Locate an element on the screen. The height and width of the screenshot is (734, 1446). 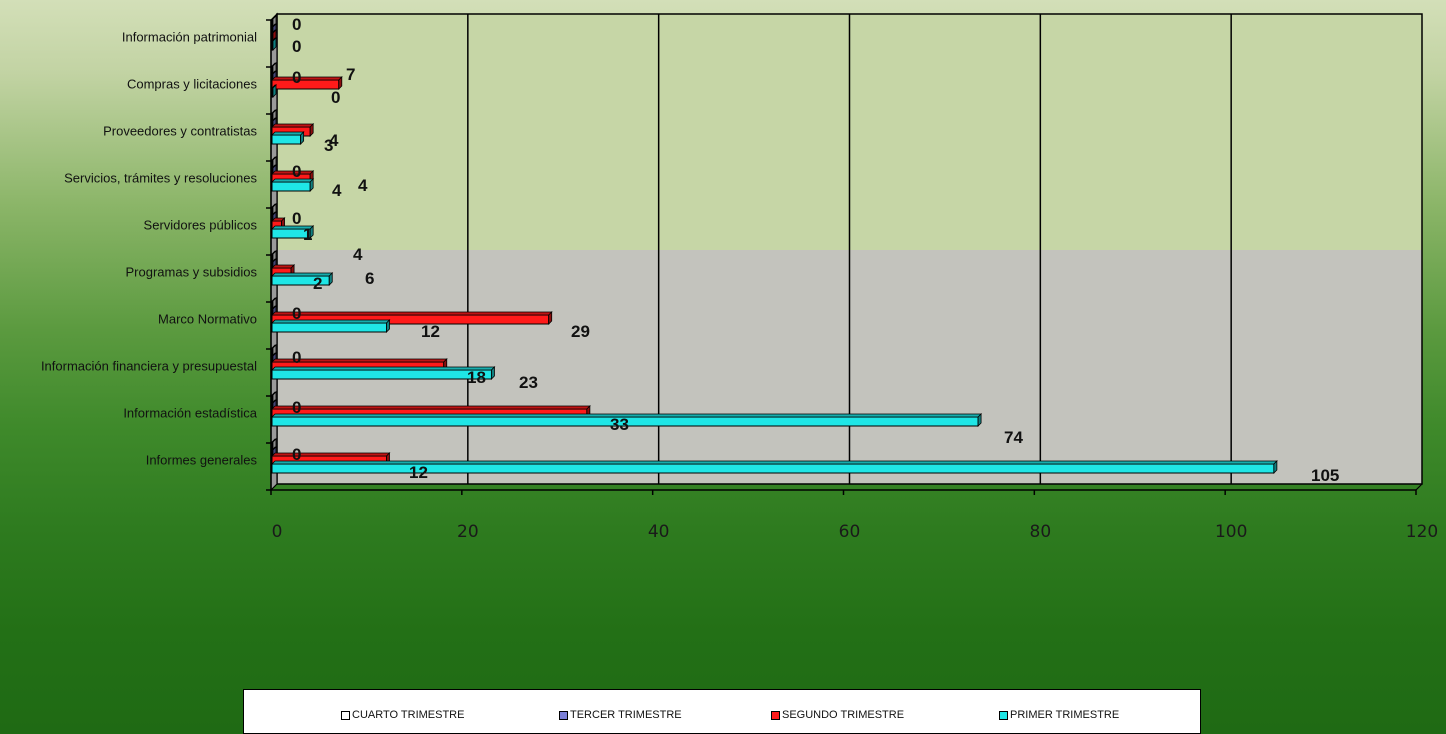
data-label: 74 is located at coordinates (1013, 437).